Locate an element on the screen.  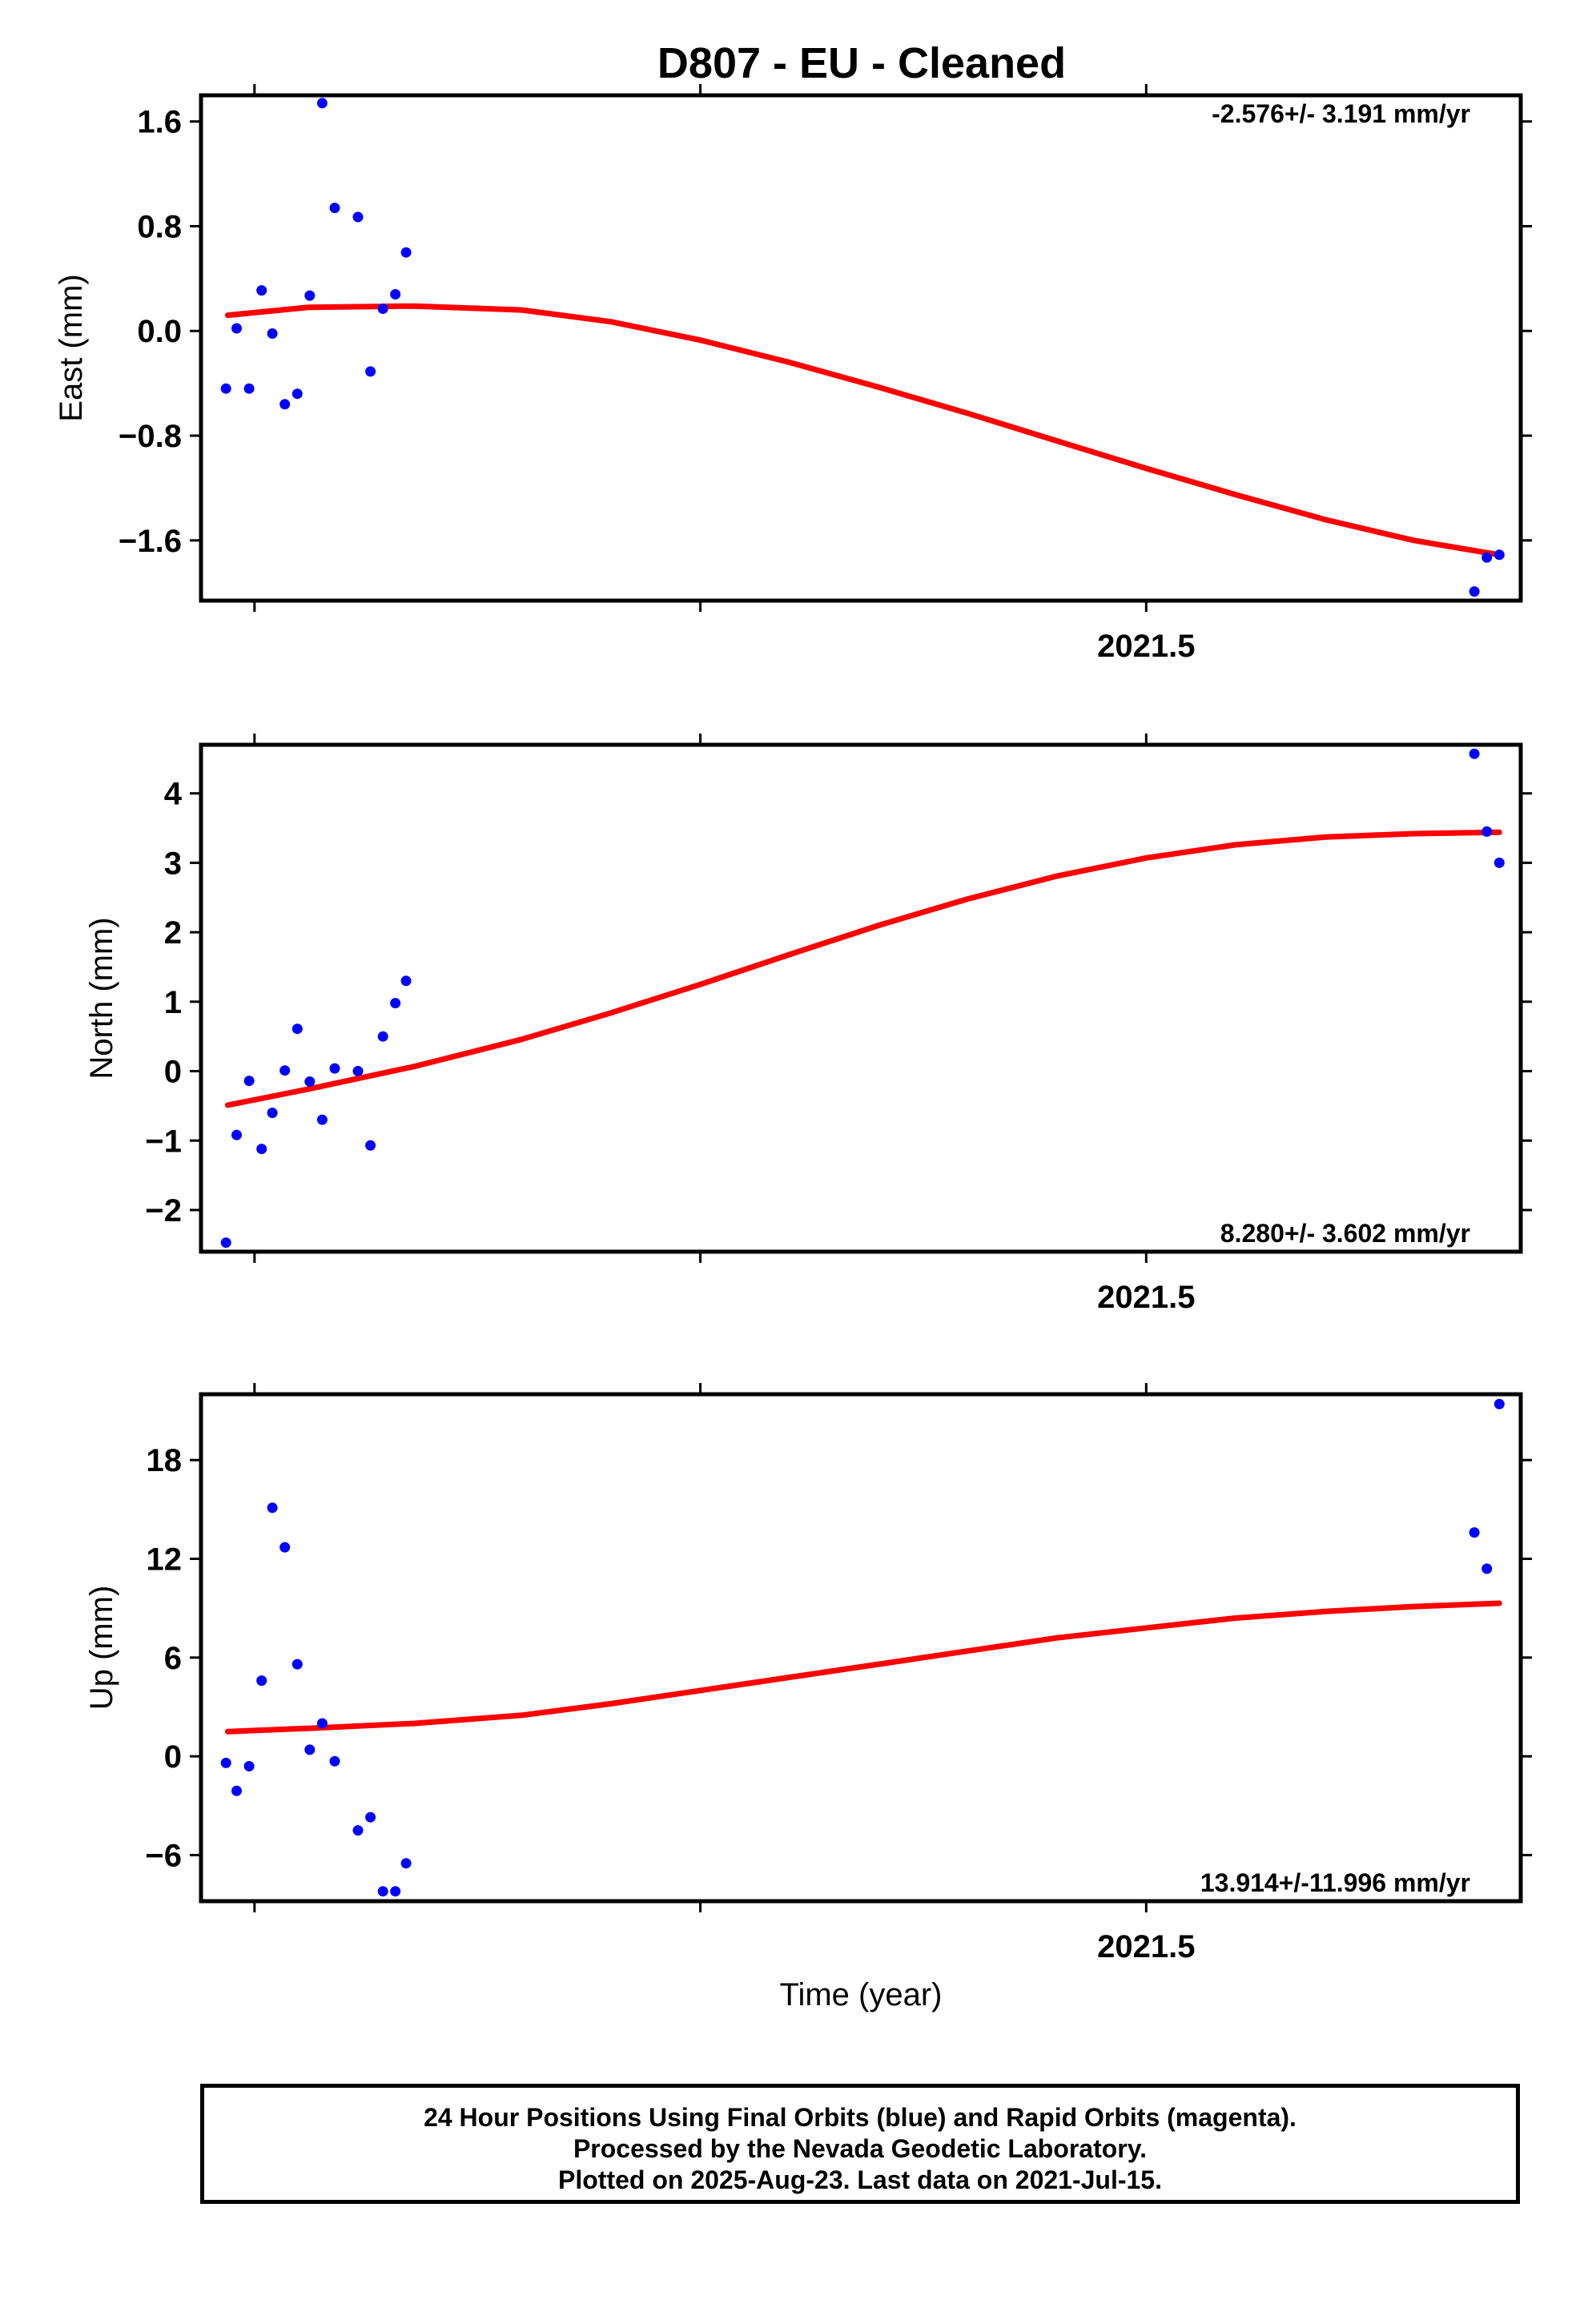
up-ytick-label: 0 is located at coordinates (173, 1757).